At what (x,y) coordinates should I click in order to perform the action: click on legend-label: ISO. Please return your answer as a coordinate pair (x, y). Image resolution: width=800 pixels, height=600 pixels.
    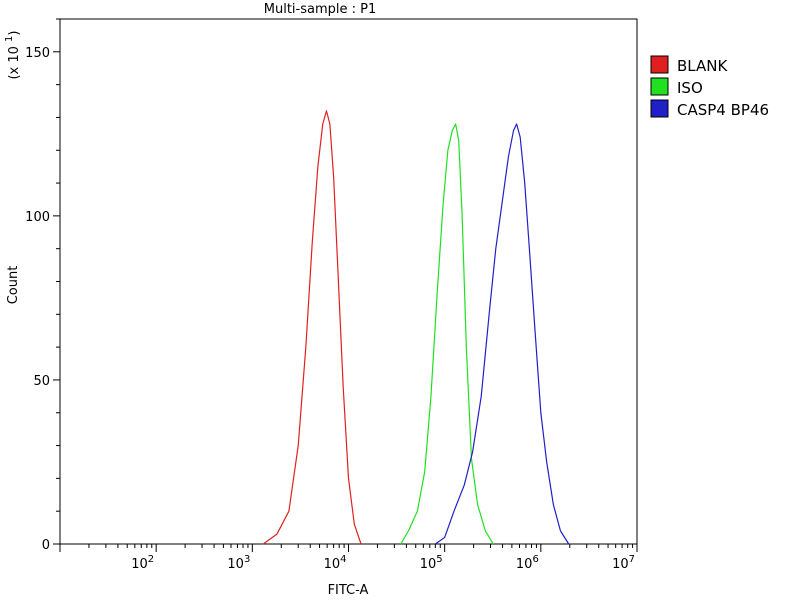
    Looking at the image, I should click on (690, 88).